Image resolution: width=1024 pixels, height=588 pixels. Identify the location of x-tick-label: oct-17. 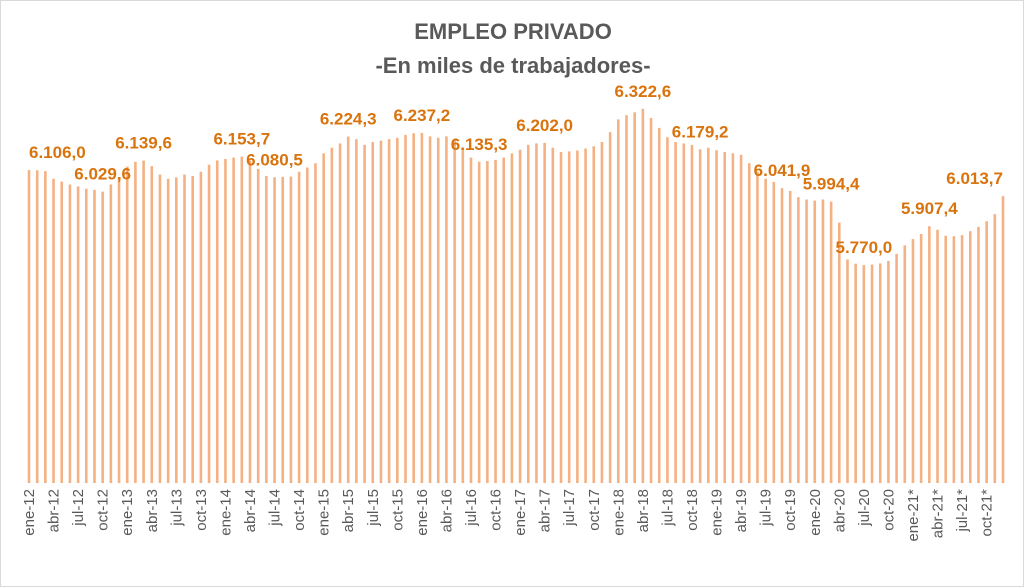
(594, 510).